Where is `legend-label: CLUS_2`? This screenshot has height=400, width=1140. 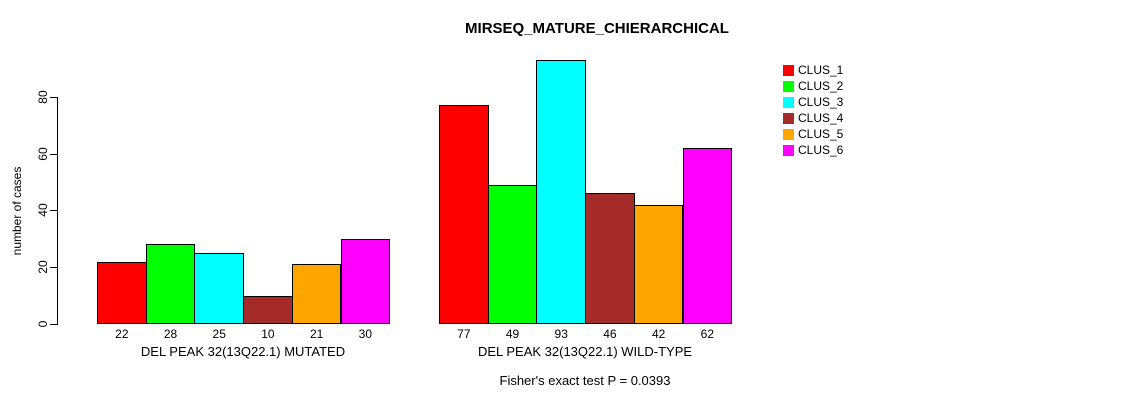 legend-label: CLUS_2 is located at coordinates (821, 86).